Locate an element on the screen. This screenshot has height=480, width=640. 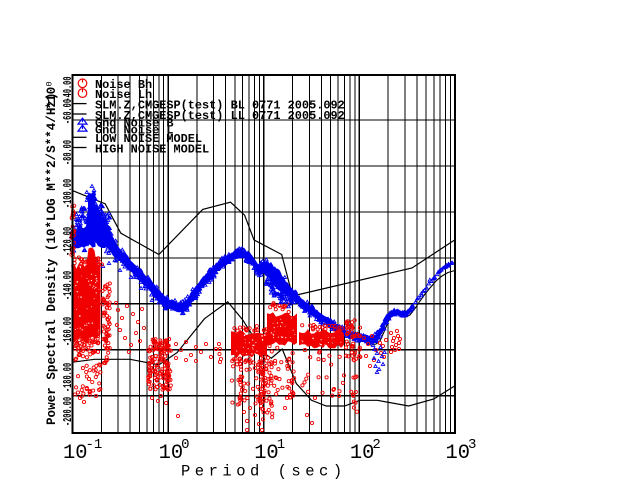
svg-text: *10 is located at coordinates (52, 98).